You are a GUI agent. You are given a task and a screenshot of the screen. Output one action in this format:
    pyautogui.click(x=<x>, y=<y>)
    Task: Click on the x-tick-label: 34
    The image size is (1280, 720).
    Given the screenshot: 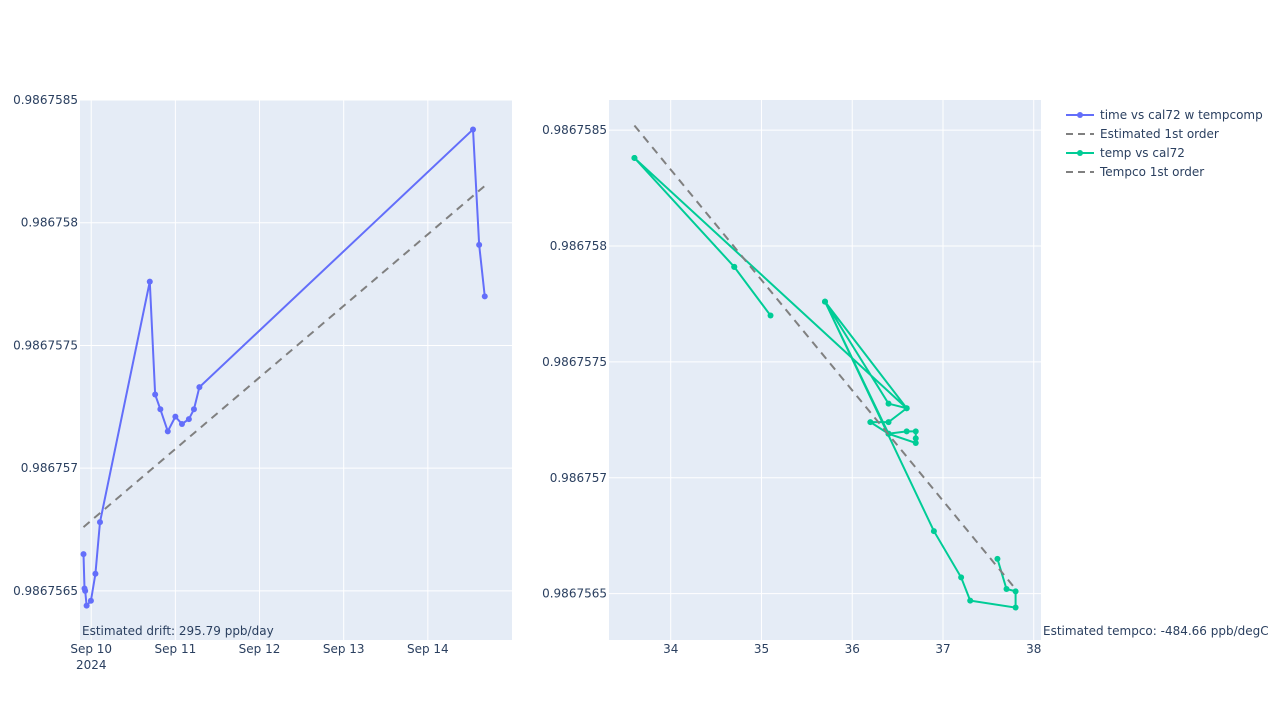 What is the action you would take?
    pyautogui.click(x=670, y=649)
    